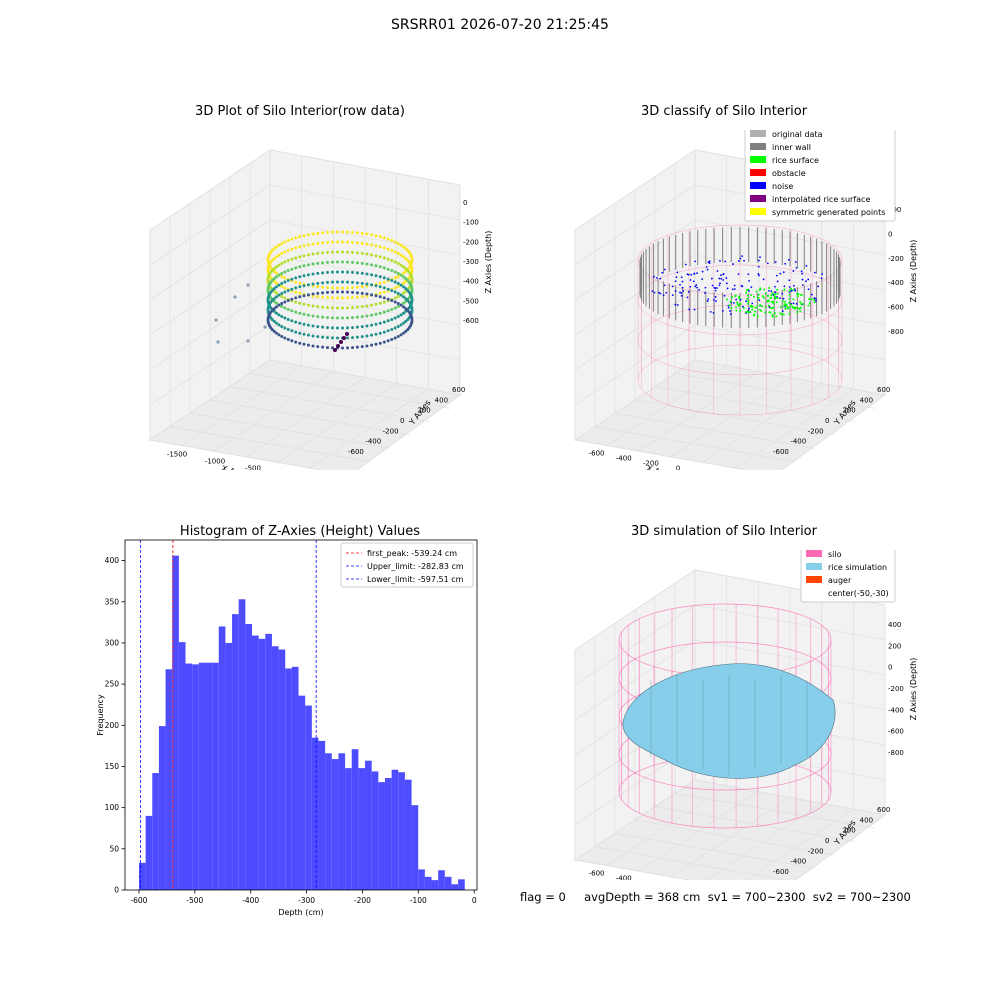  Describe the element at coordinates (894, 646) in the screenshot. I see `z-tick-label: 200` at that location.